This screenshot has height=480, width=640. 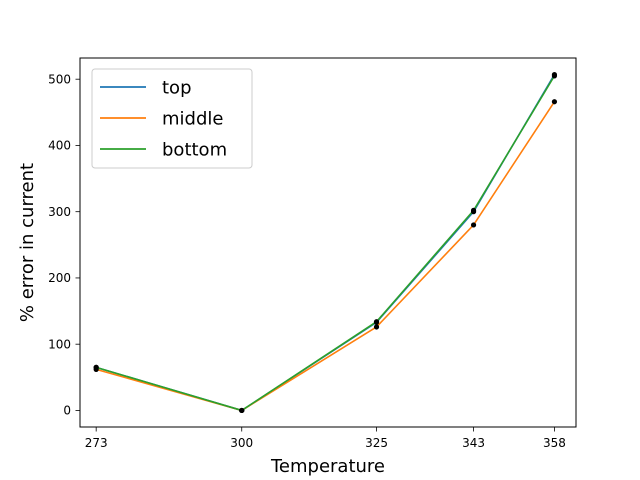 I want to click on x-tick-label: 300, so click(x=241, y=443).